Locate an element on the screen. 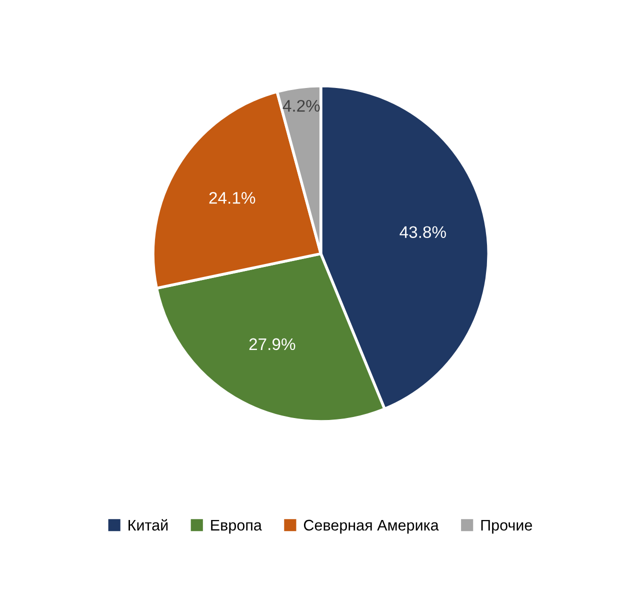 The width and height of the screenshot is (617, 604). data-label: 27.9% is located at coordinates (272, 344).